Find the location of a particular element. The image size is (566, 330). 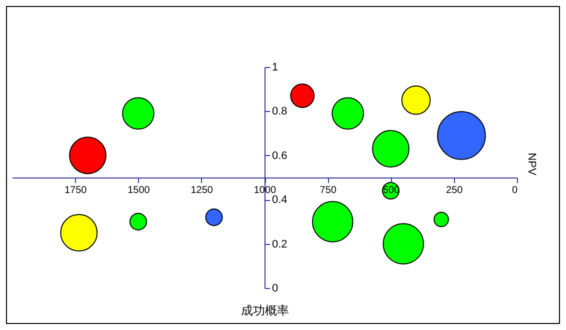

y-tick-label: 0.6 is located at coordinates (280, 156).